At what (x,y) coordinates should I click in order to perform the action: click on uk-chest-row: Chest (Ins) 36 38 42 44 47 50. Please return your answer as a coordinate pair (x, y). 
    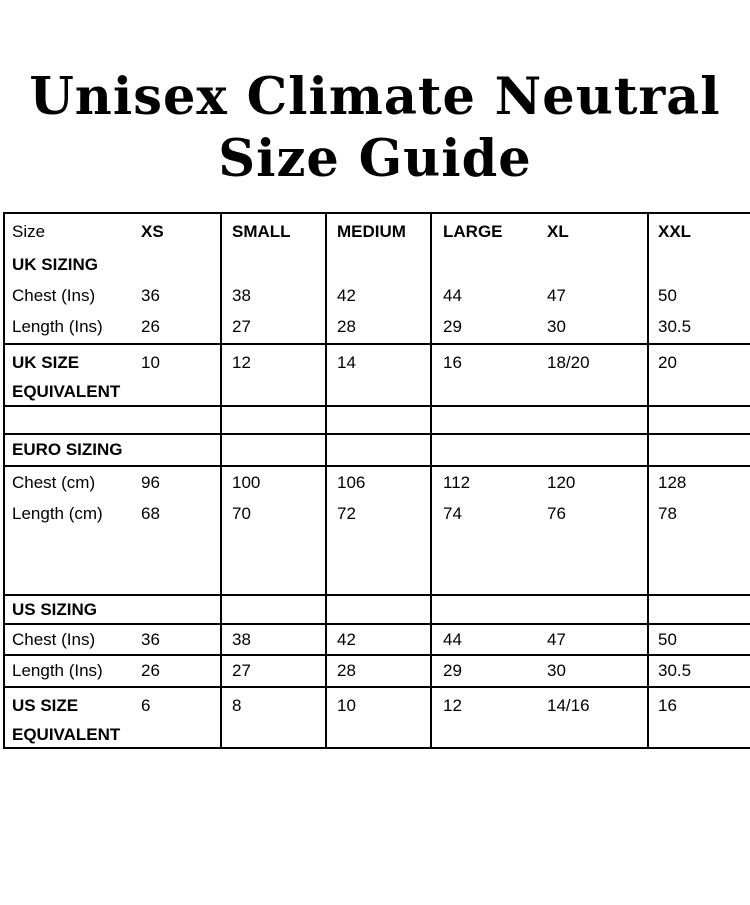
    Looking at the image, I should click on (377, 295).